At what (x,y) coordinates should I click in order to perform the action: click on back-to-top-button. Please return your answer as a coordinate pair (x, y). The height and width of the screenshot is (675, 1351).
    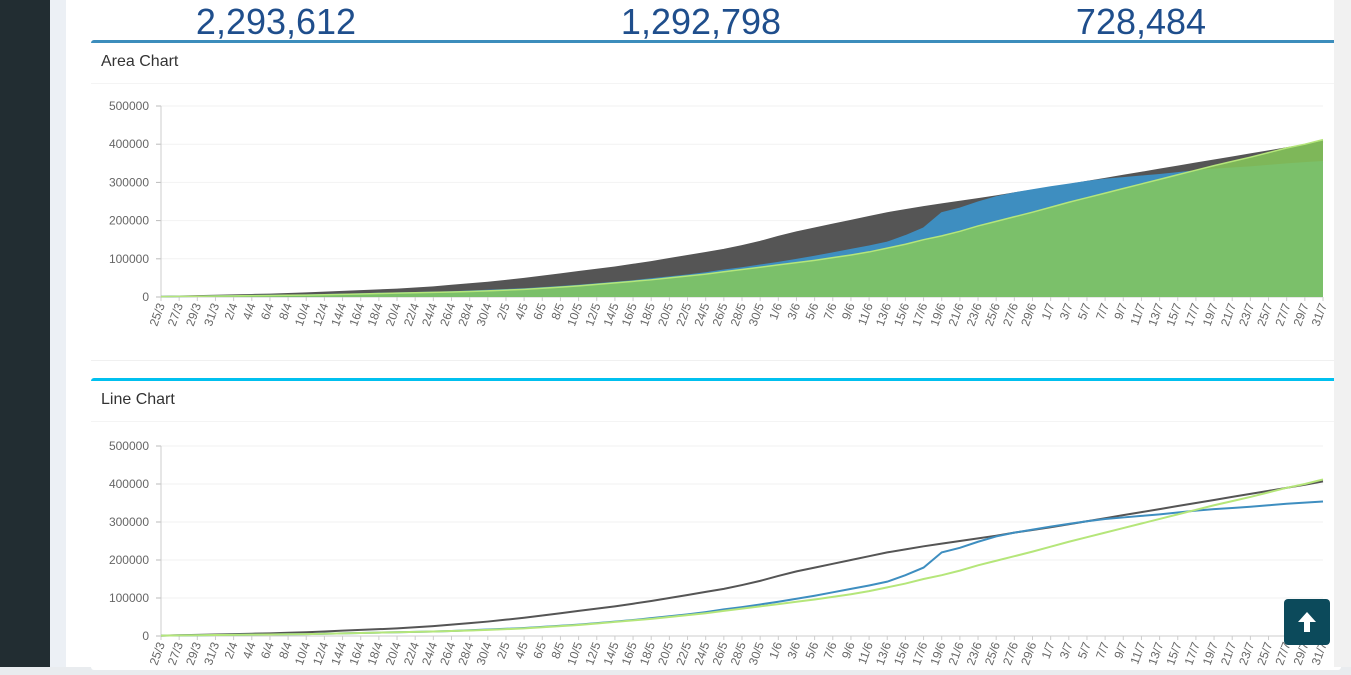
    Looking at the image, I should click on (1307, 622).